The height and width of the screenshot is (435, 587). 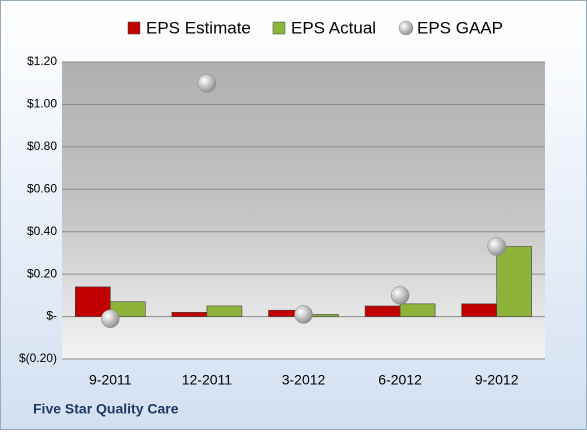 What do you see at coordinates (304, 380) in the screenshot?
I see `x-tick-label: 3-2012` at bounding box center [304, 380].